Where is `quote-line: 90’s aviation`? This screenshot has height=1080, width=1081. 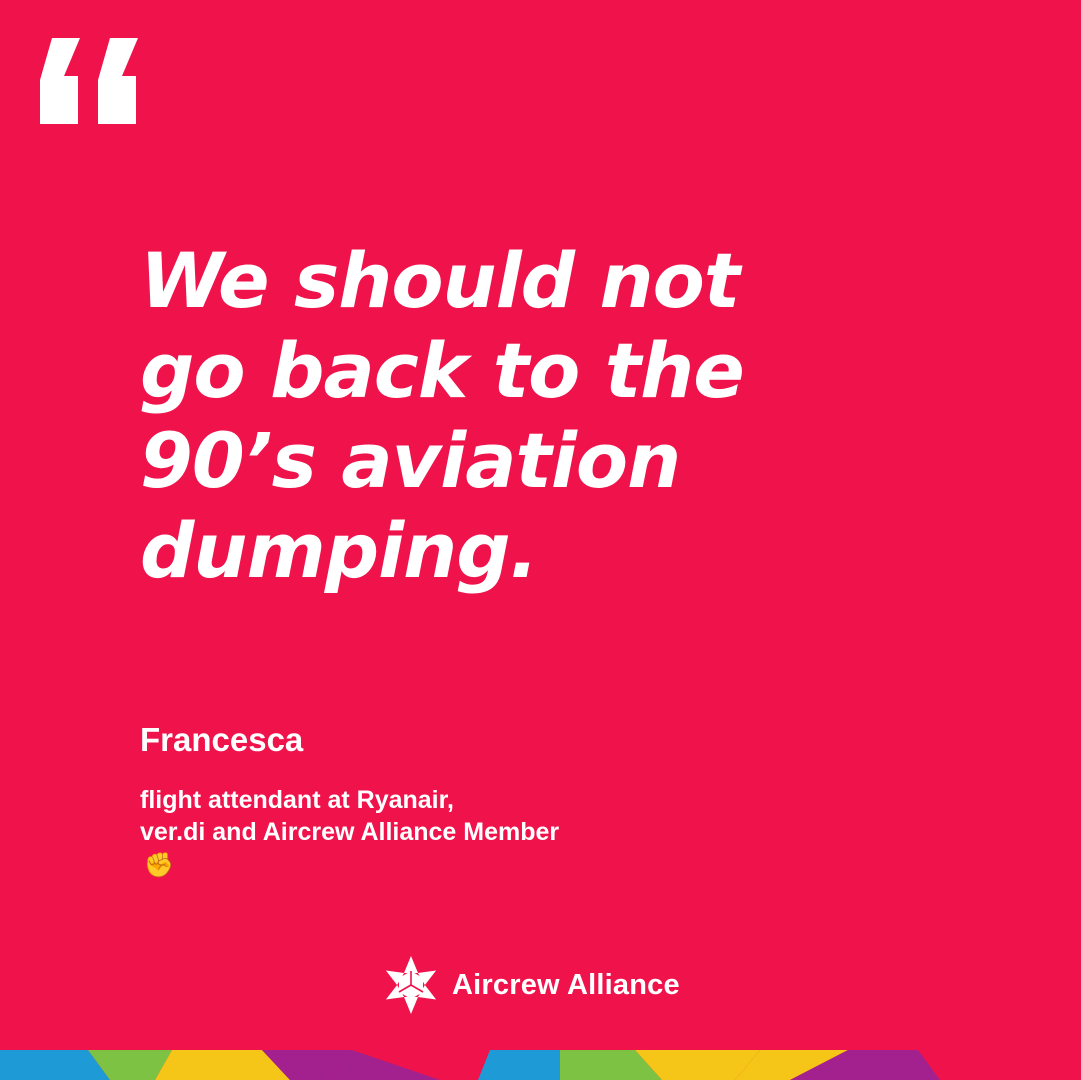
quote-line: 90’s aviation is located at coordinates (410, 460).